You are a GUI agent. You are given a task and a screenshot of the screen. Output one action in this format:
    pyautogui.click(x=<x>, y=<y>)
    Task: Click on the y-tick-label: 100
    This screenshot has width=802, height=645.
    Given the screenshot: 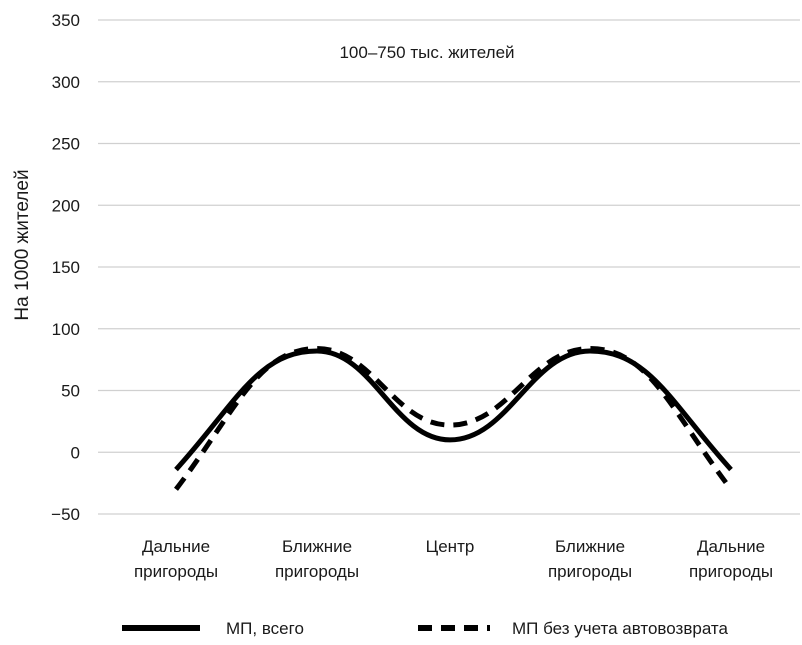 What is the action you would take?
    pyautogui.click(x=66, y=329)
    